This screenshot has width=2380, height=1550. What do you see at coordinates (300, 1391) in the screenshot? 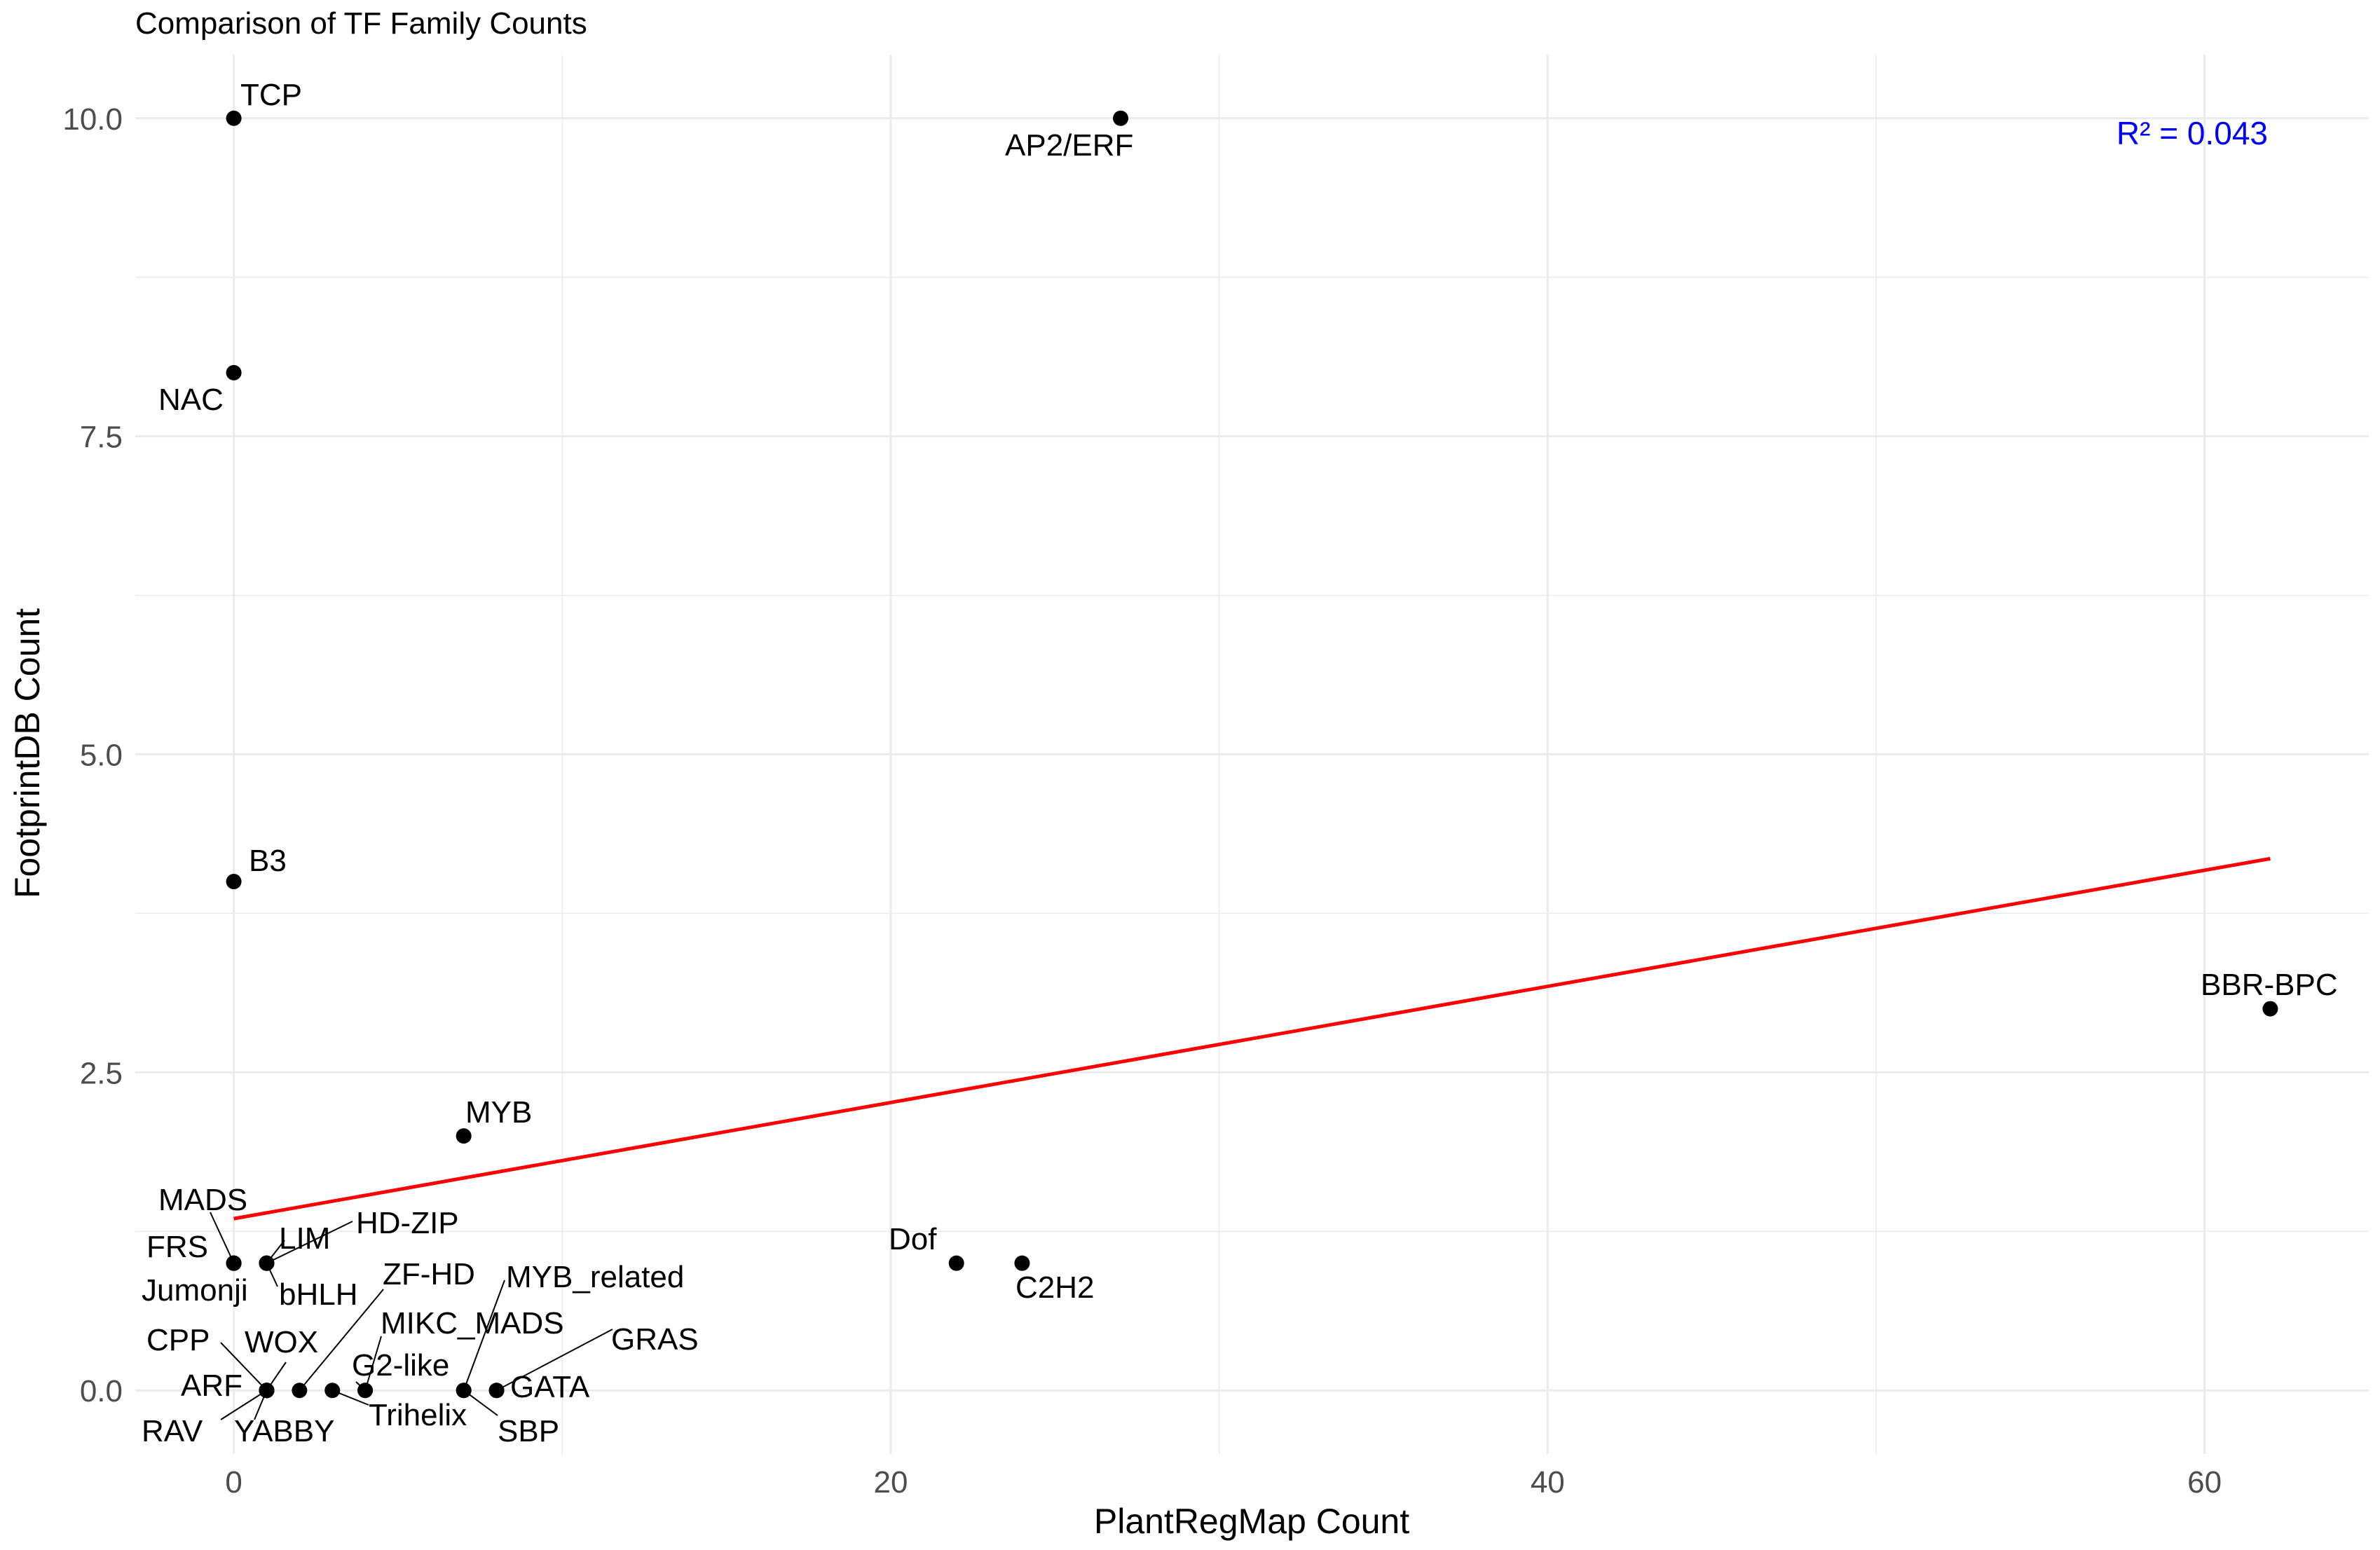
I see `data-point-zf-hd` at bounding box center [300, 1391].